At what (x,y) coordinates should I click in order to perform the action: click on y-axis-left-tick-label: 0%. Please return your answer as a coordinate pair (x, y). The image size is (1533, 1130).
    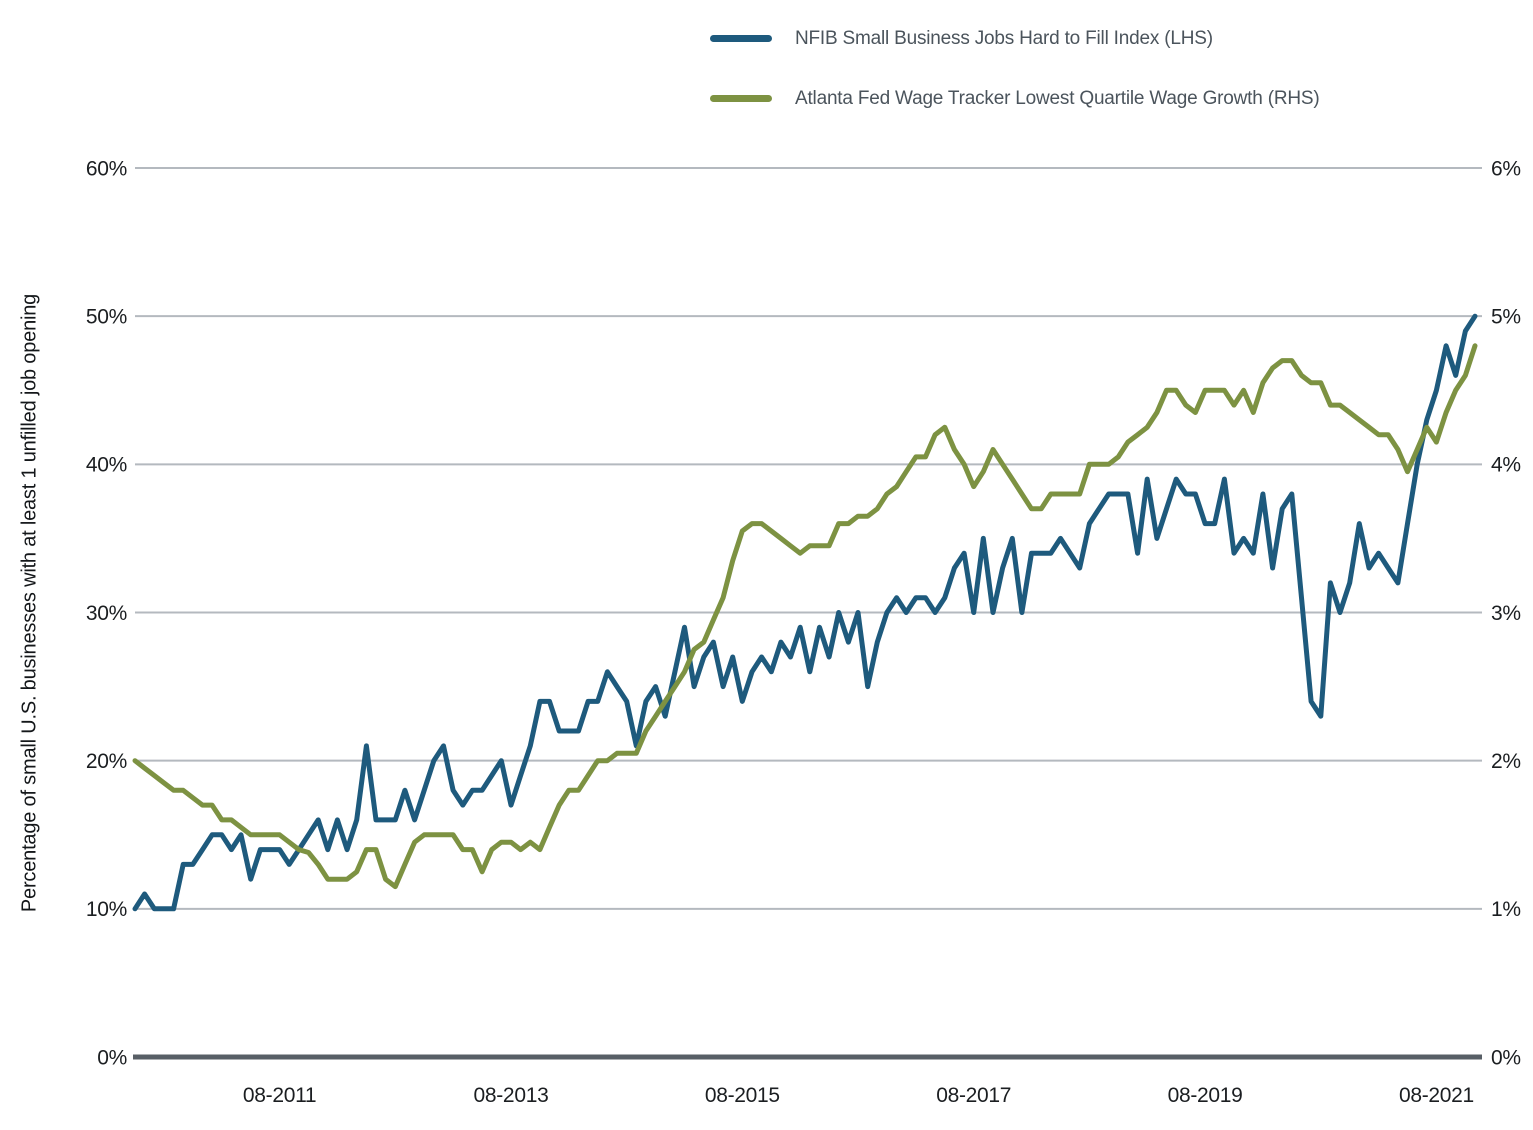
    Looking at the image, I should click on (112, 1057).